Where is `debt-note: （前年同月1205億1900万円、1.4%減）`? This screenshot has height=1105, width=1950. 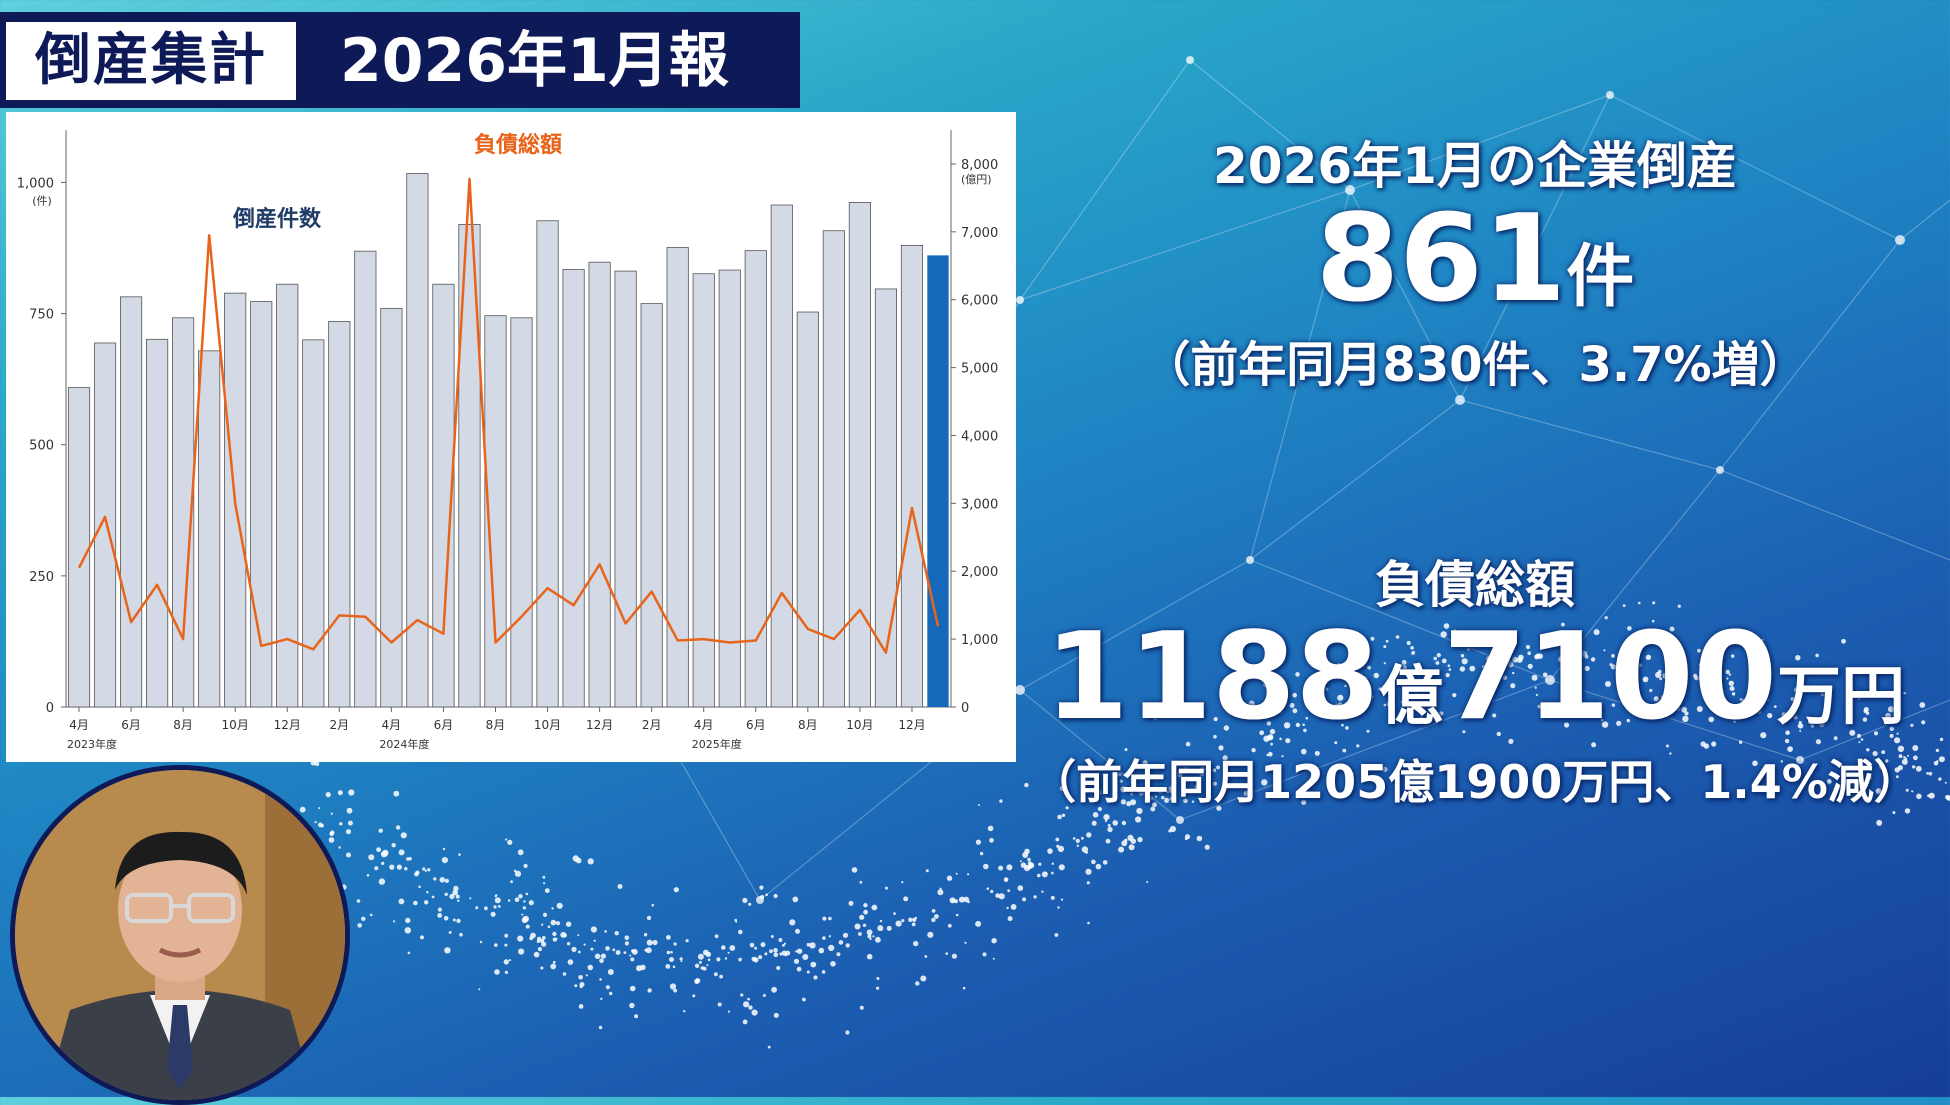 debt-note: （前年同月1205億1900万円、1.4%減） is located at coordinates (1475, 779).